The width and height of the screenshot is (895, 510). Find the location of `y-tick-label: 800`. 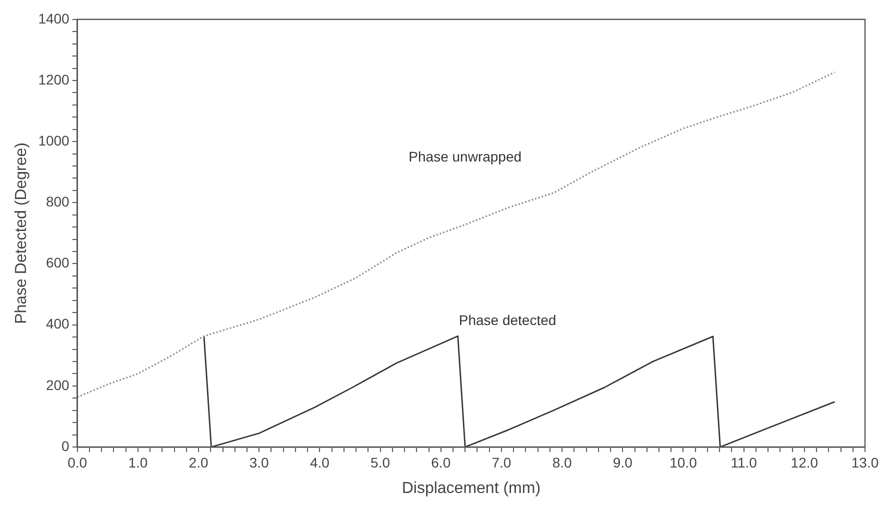

y-tick-label: 800 is located at coordinates (58, 202).